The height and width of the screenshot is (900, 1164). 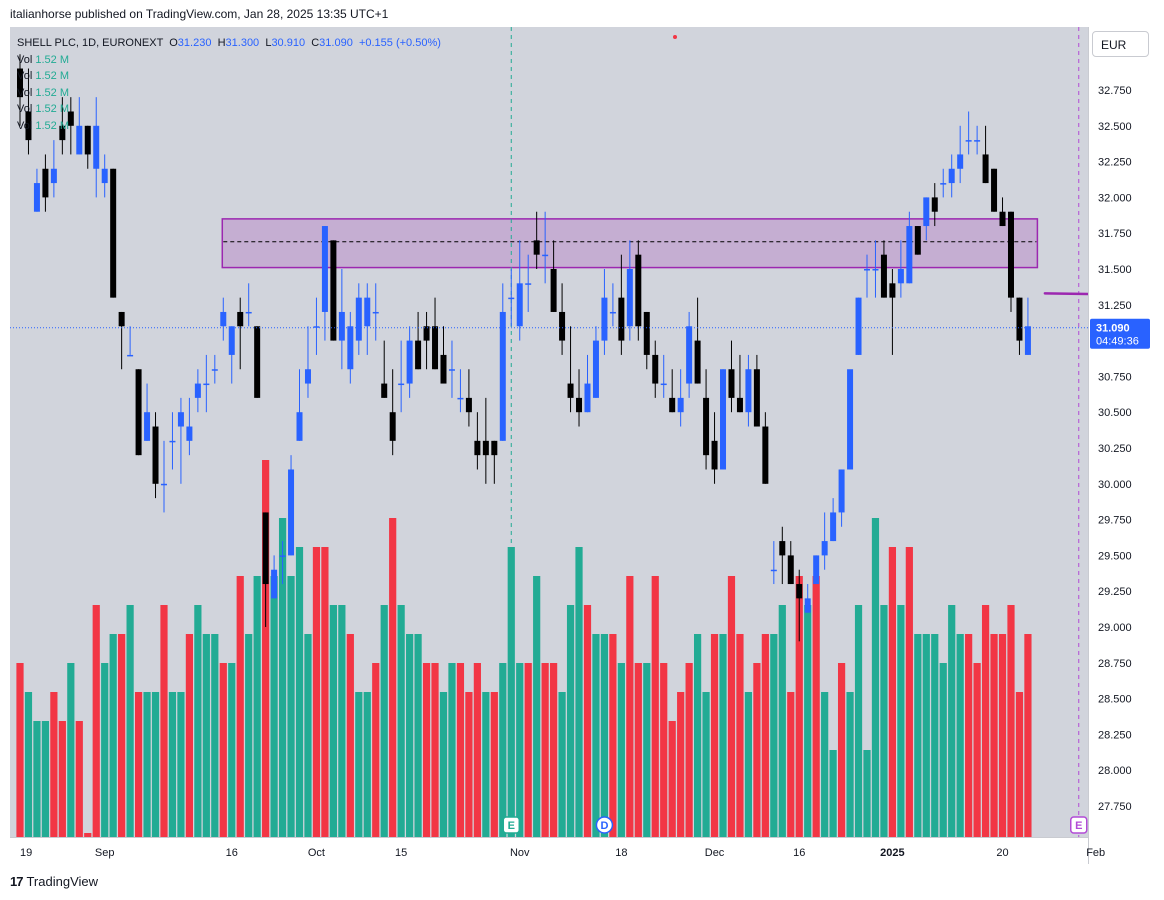 I want to click on drawn-price-line, so click(x=1065, y=294).